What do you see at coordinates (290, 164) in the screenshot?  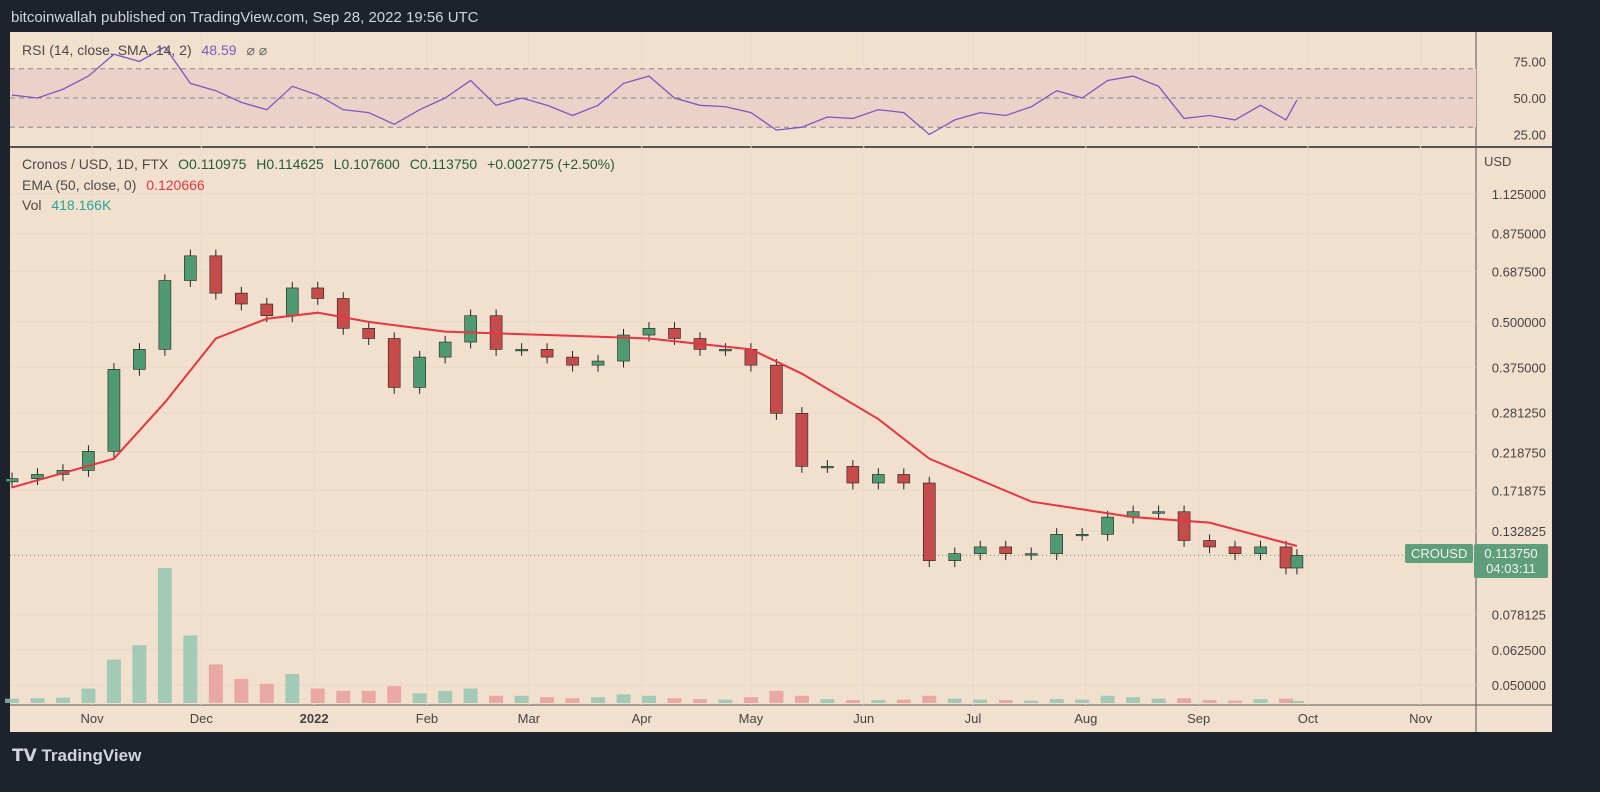 I see `high-value: H0.114625` at bounding box center [290, 164].